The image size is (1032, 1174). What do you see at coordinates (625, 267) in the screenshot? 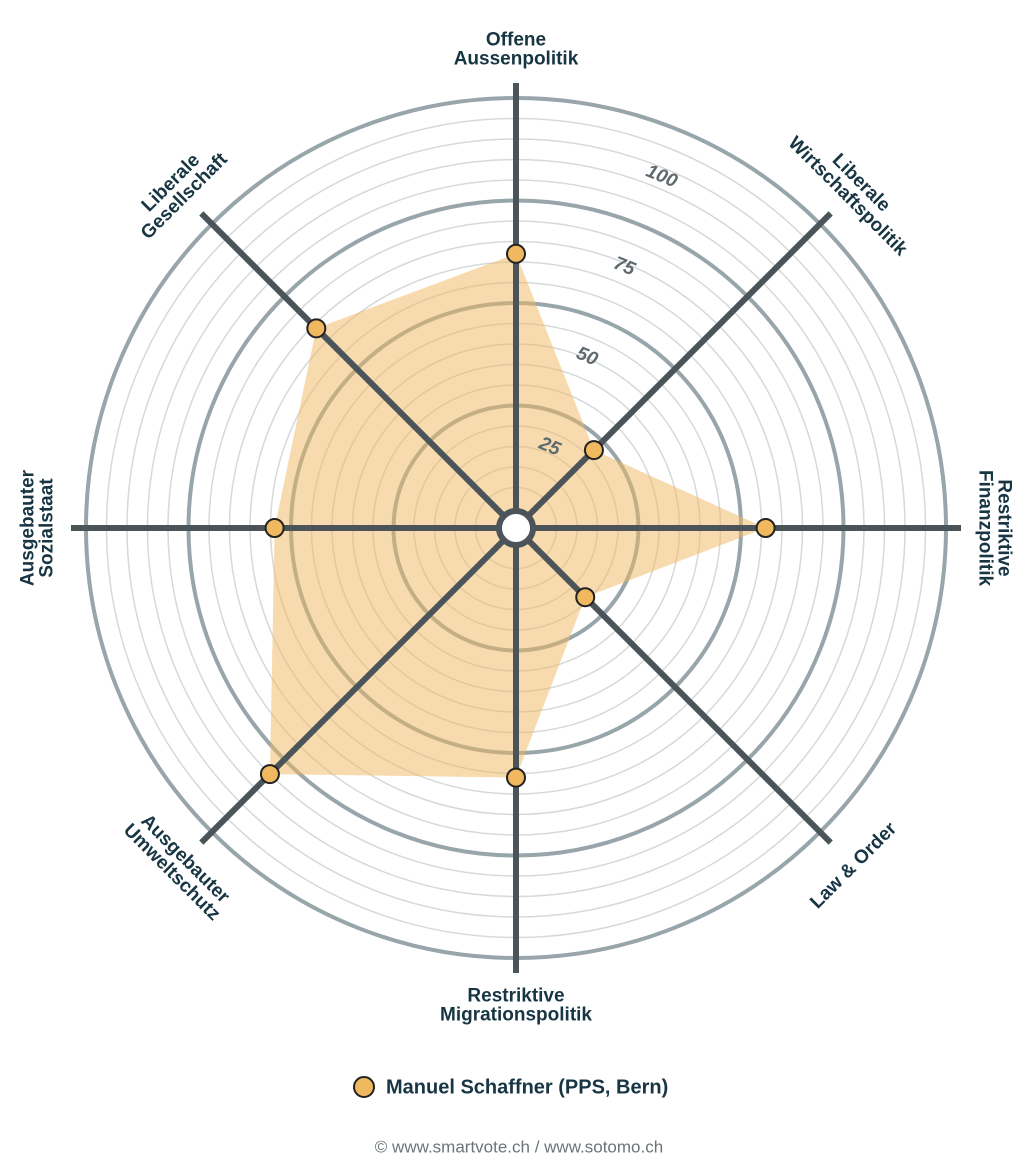
I see `y-tick-label: 75` at bounding box center [625, 267].